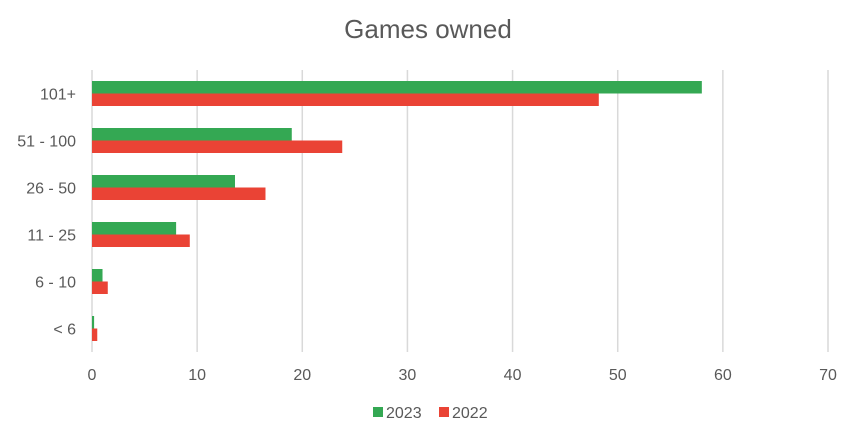 This screenshot has width=856, height=436. I want to click on x-tick-label: 60, so click(723, 375).